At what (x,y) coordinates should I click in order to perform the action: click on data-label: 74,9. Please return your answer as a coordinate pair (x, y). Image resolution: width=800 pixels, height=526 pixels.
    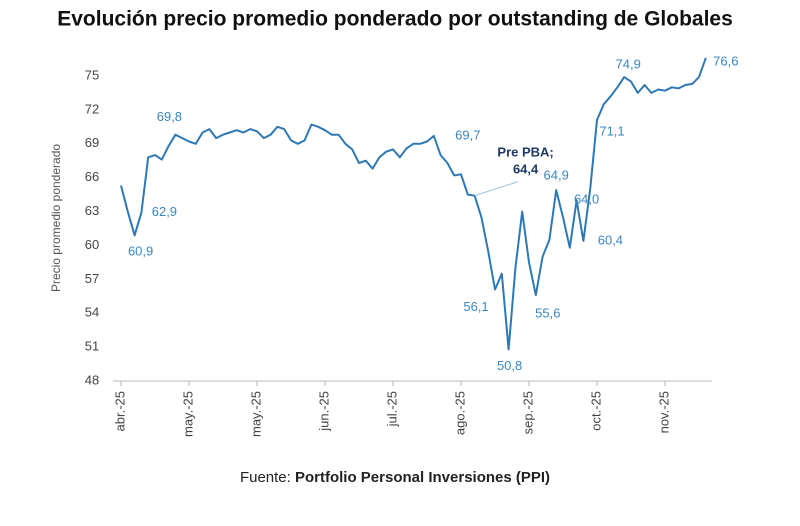
    Looking at the image, I should click on (628, 64).